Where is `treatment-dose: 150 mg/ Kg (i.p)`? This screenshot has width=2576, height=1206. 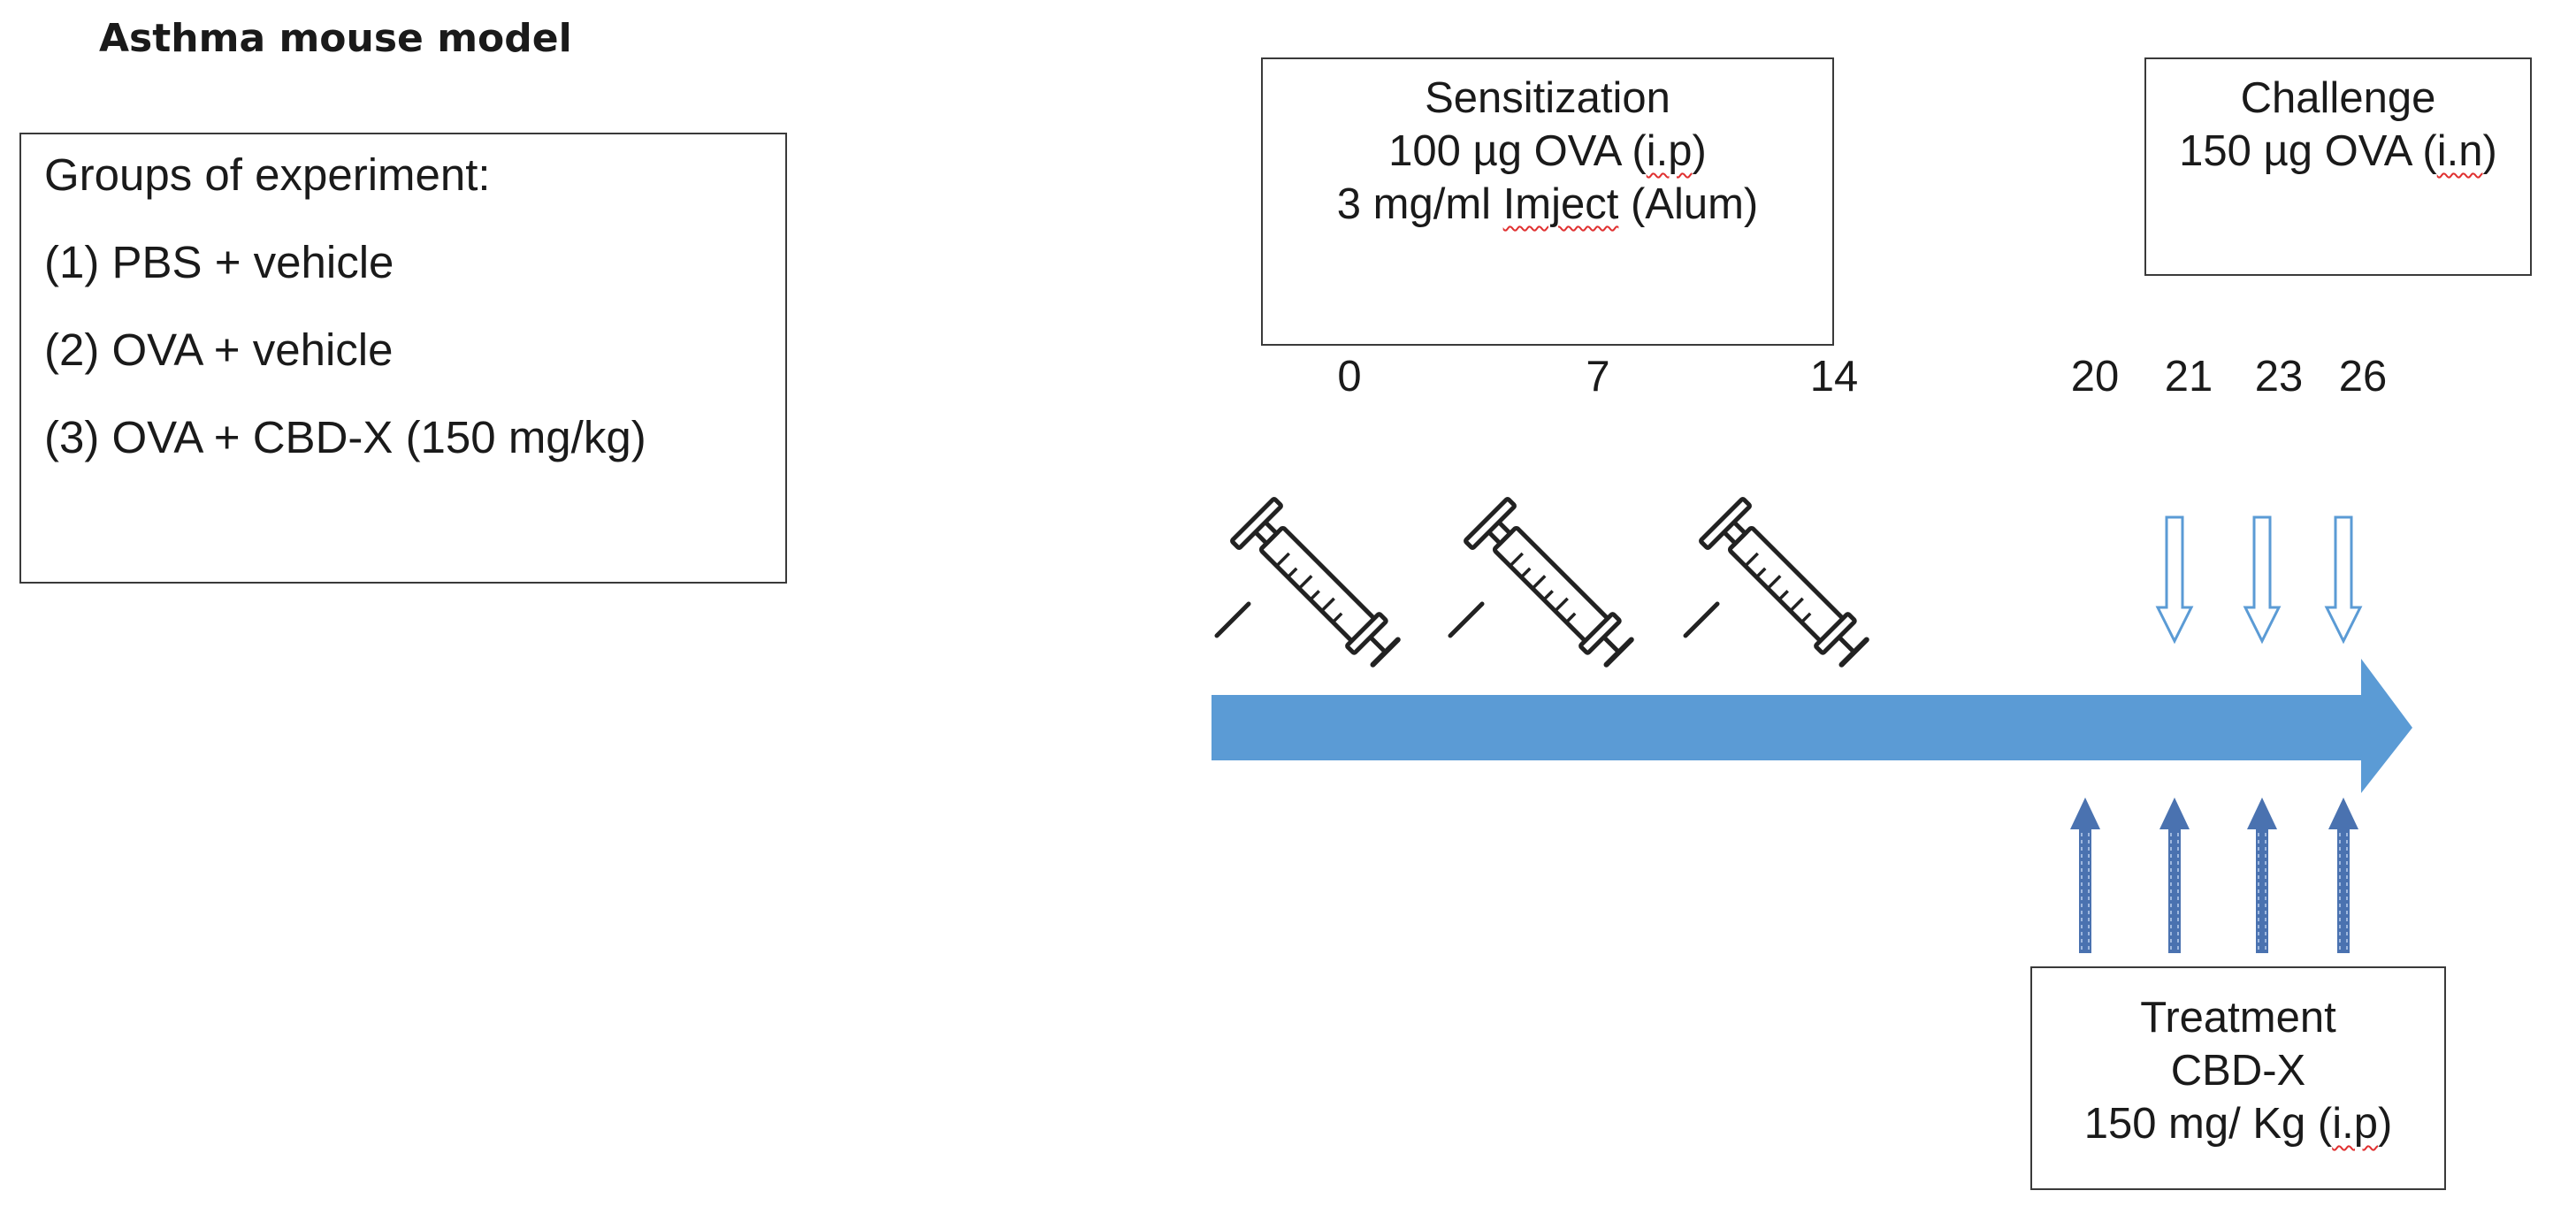 treatment-dose: 150 mg/ Kg (i.p) is located at coordinates (2238, 1124).